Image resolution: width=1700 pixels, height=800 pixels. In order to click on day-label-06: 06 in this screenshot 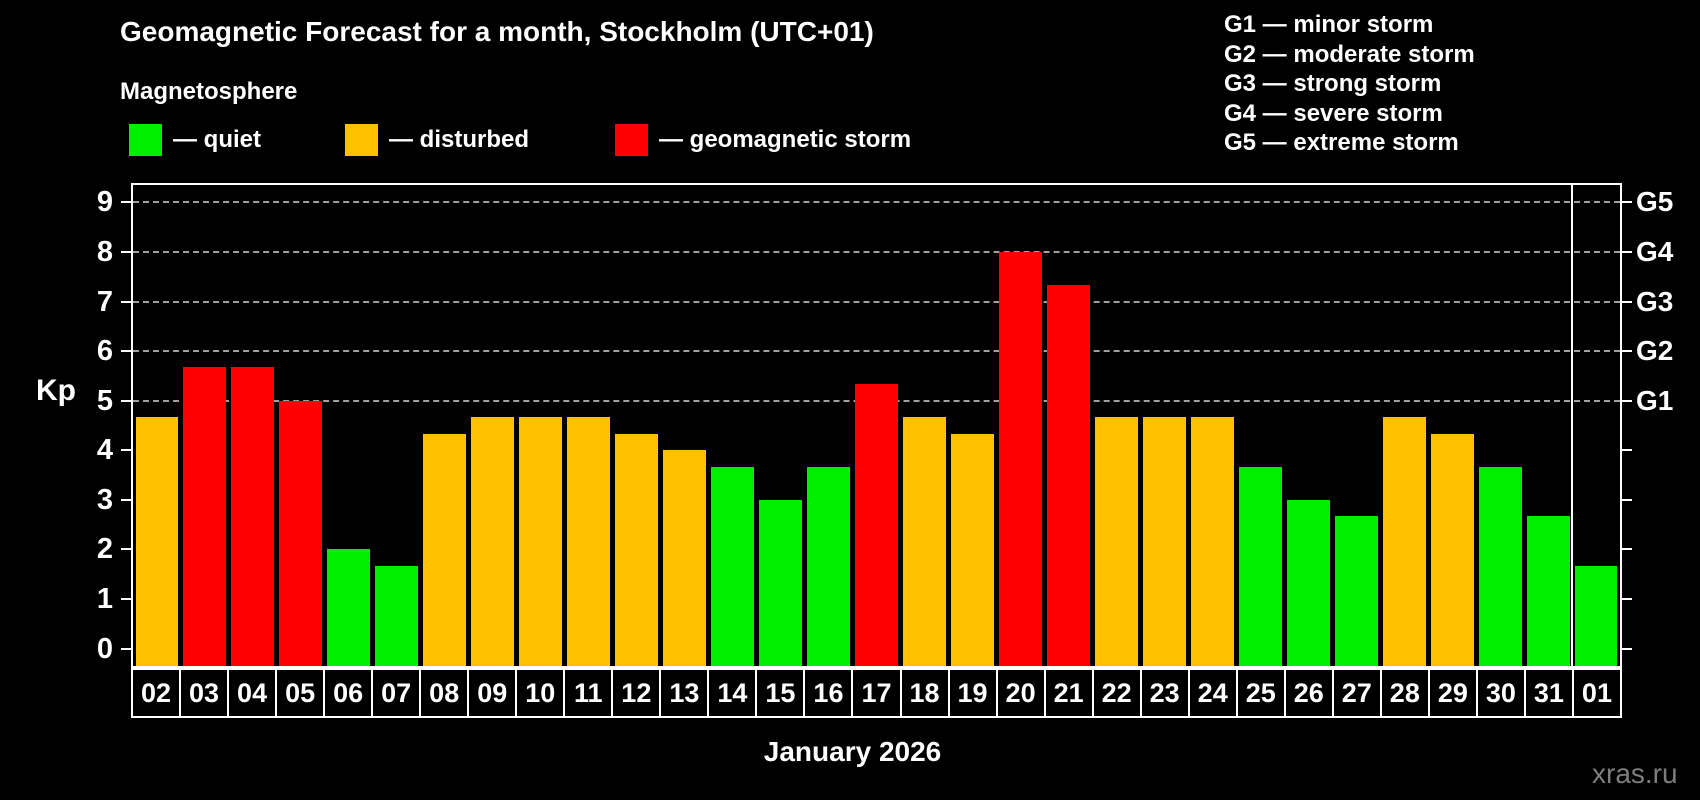, I will do `click(349, 693)`.